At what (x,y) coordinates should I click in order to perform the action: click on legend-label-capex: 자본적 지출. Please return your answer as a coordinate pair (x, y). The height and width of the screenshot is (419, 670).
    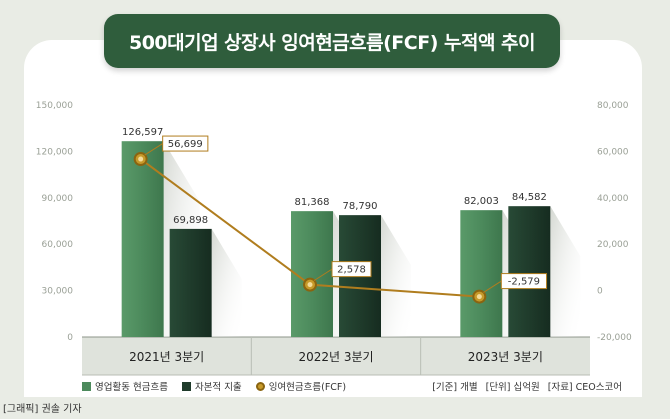
    Looking at the image, I should click on (218, 387).